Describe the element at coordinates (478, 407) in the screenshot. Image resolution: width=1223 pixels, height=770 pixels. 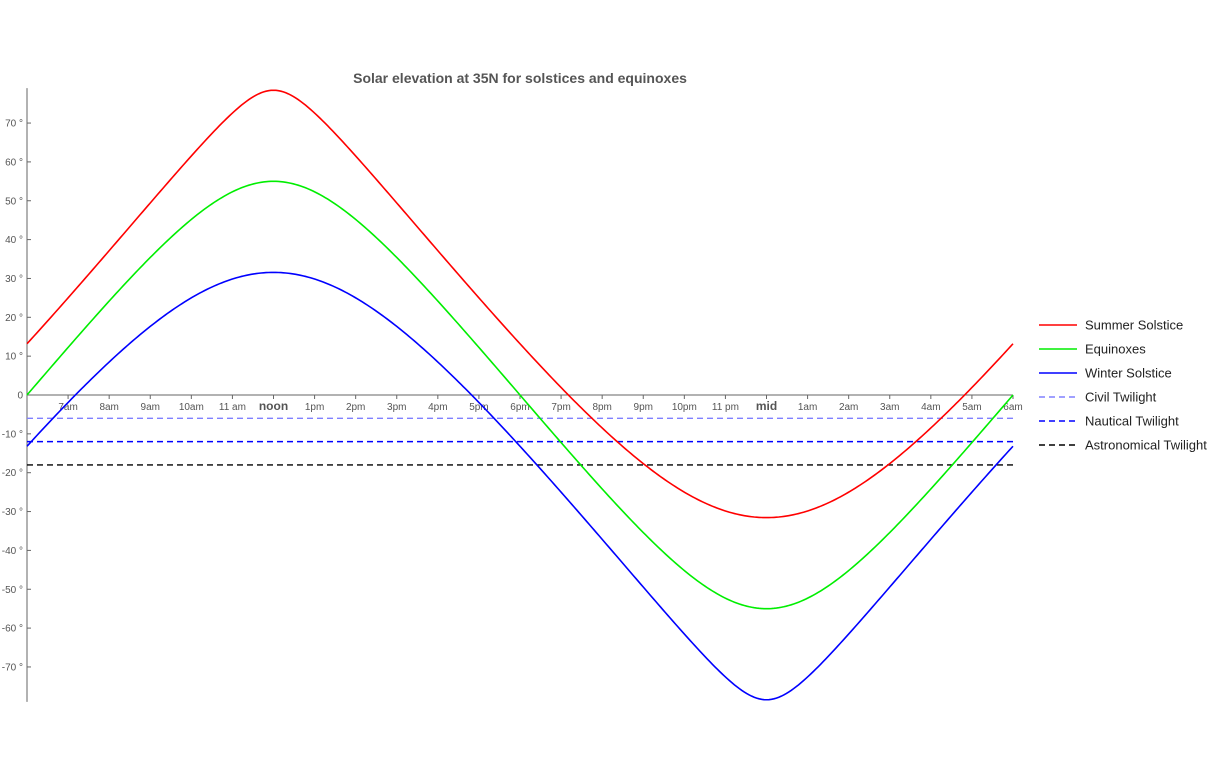
I see `x-tick-label: 5pm` at that location.